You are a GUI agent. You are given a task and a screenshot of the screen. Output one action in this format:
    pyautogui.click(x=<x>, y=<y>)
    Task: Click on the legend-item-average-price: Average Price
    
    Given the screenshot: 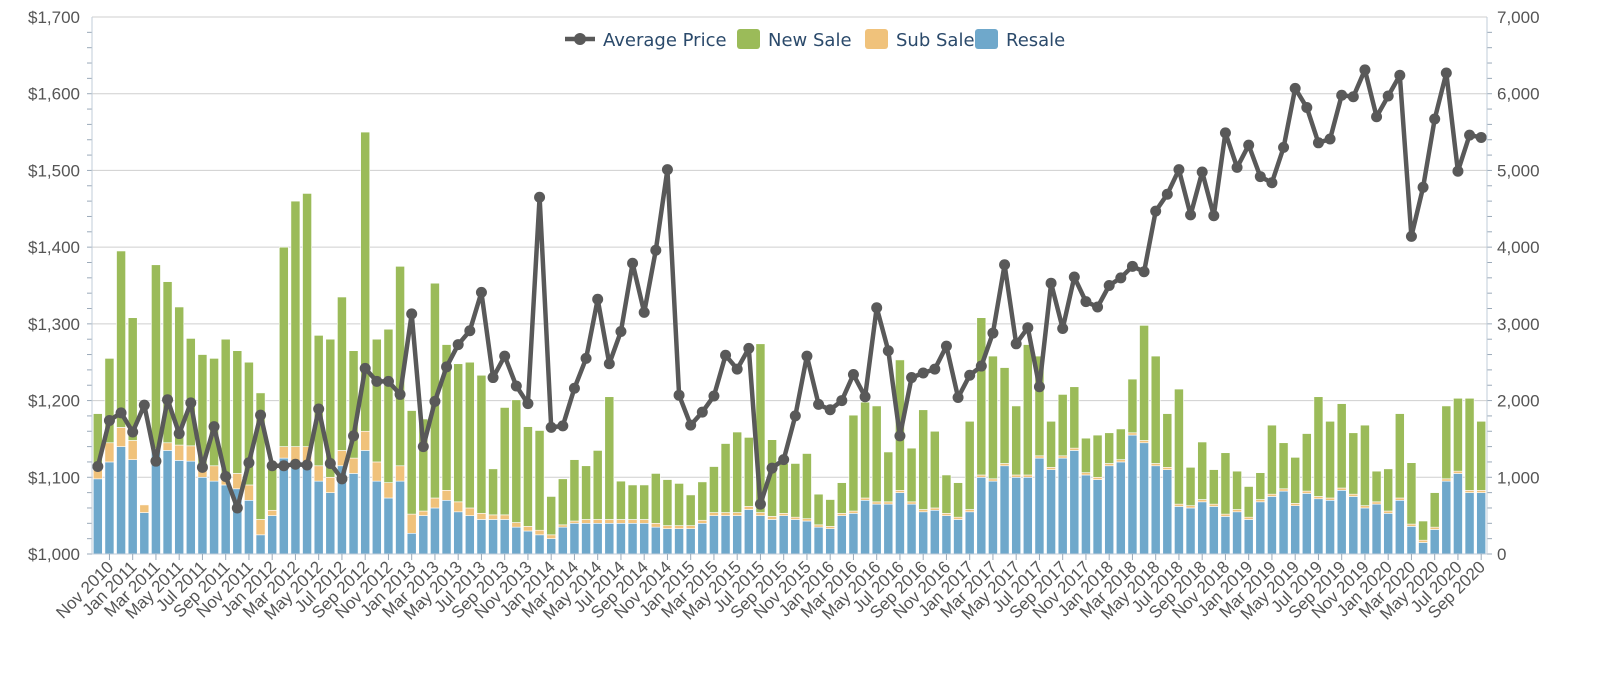 What is the action you would take?
    pyautogui.click(x=646, y=40)
    